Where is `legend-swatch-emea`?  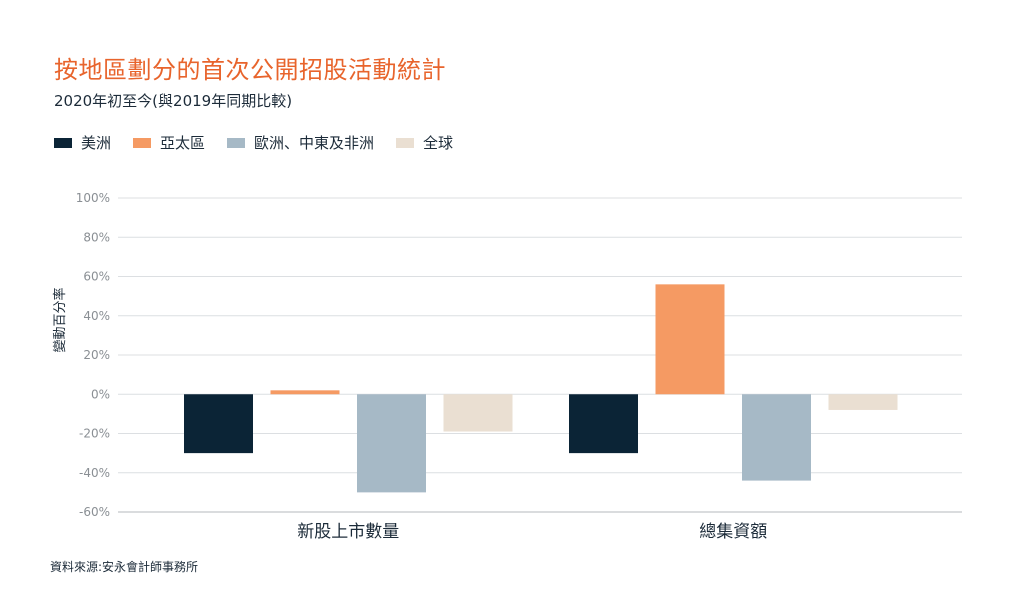 legend-swatch-emea is located at coordinates (236, 142).